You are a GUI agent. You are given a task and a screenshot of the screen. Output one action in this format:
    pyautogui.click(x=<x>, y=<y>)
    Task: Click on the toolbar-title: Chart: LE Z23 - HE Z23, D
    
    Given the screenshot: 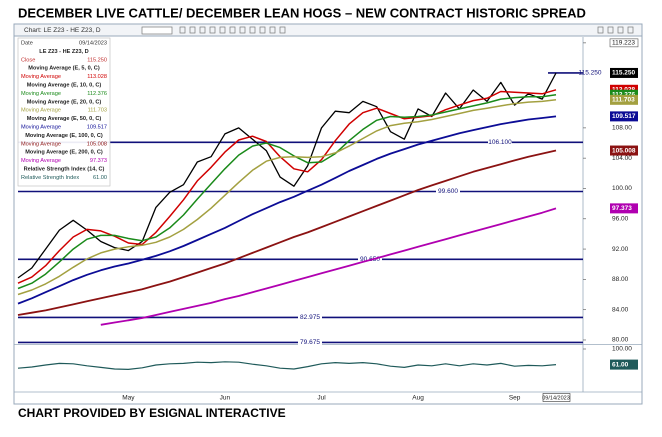 What is the action you would take?
    pyautogui.click(x=62, y=30)
    